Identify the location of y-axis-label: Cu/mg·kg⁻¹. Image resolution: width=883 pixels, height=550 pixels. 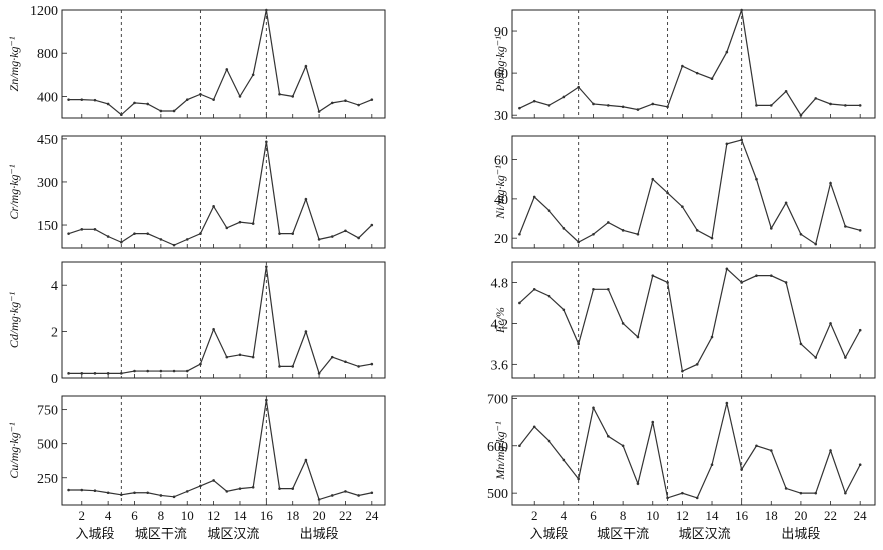
(14, 450).